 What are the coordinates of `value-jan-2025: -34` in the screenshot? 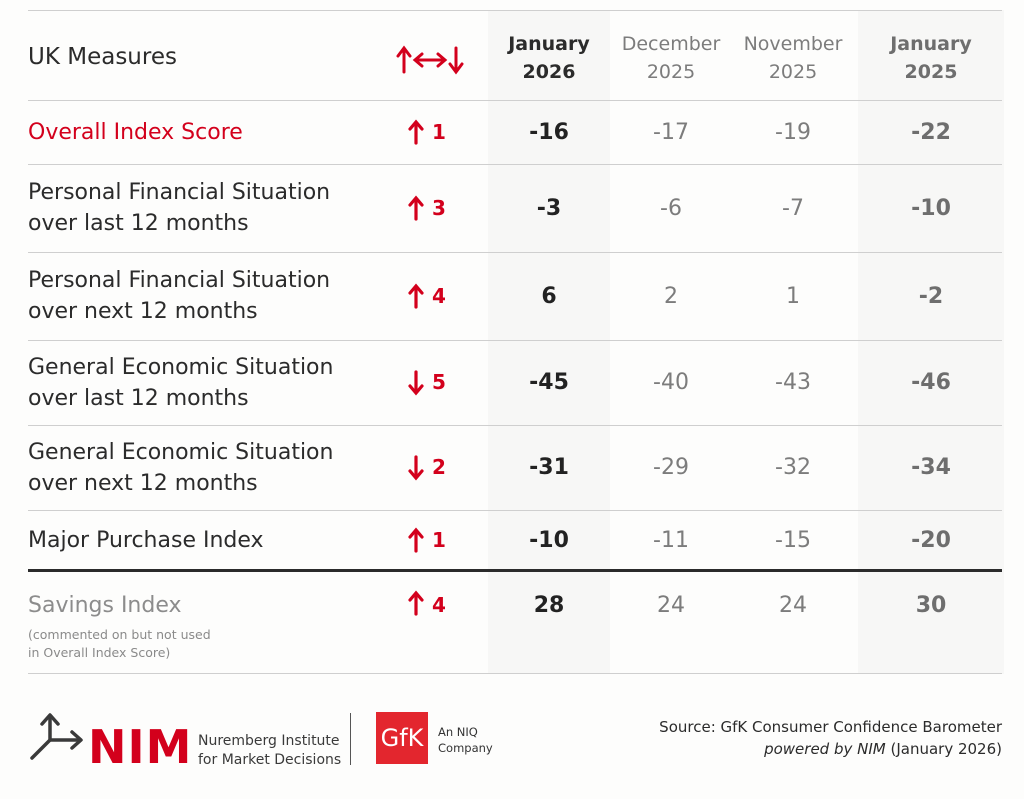 It's located at (931, 467).